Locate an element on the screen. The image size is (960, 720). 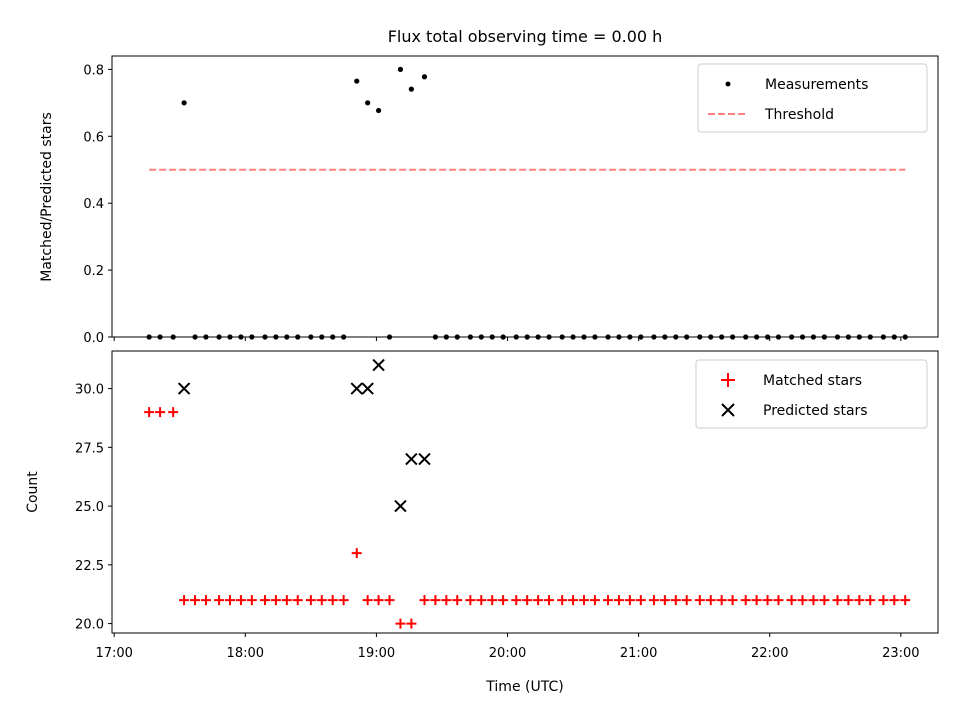
y-tick-label: 0.8 is located at coordinates (93, 70).